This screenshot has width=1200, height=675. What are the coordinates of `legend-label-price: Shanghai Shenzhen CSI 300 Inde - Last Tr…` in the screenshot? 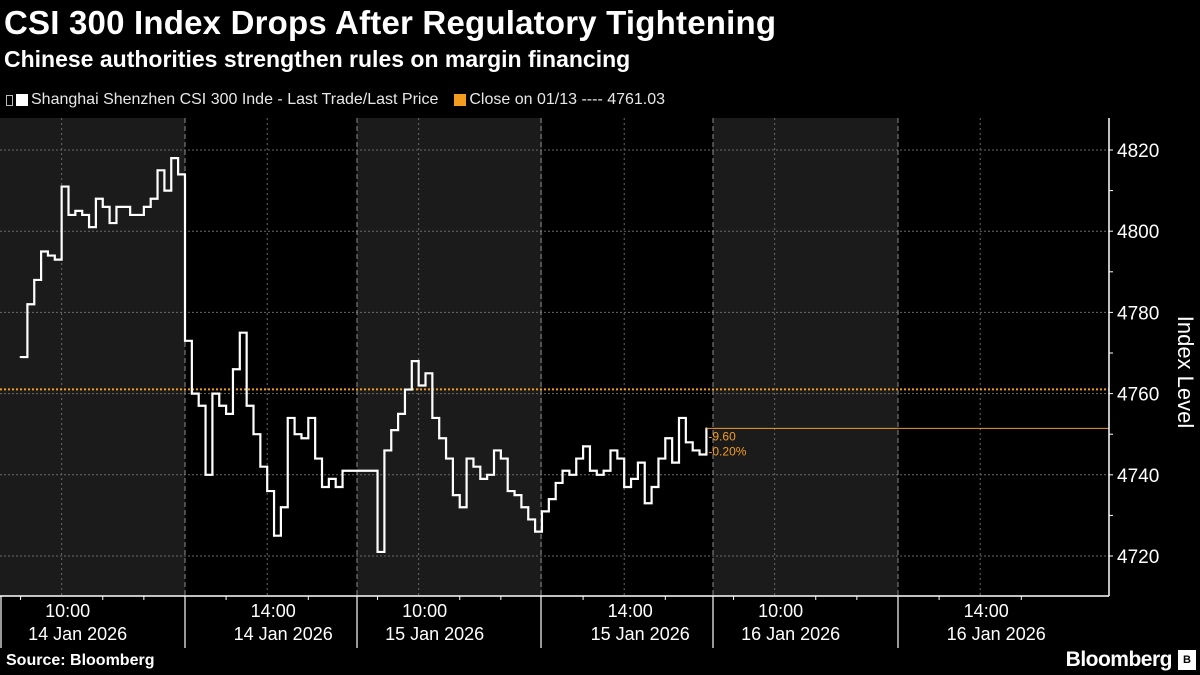 It's located at (235, 99).